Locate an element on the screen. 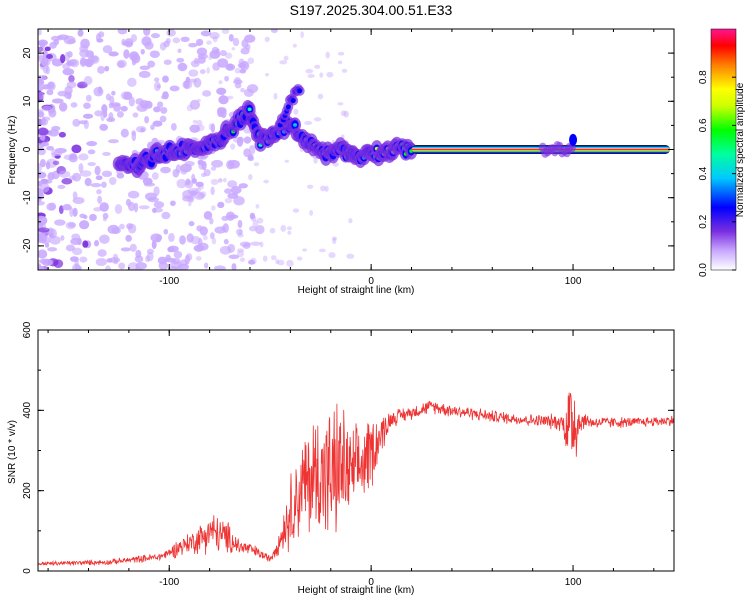 This screenshot has height=600, width=750. colorbar-label: Normalized spectral amplitude is located at coordinates (740, 149).